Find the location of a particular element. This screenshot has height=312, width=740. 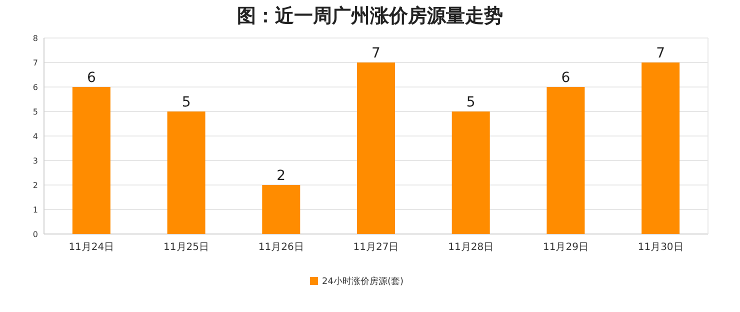

y-tick-label: 3 is located at coordinates (35, 161).